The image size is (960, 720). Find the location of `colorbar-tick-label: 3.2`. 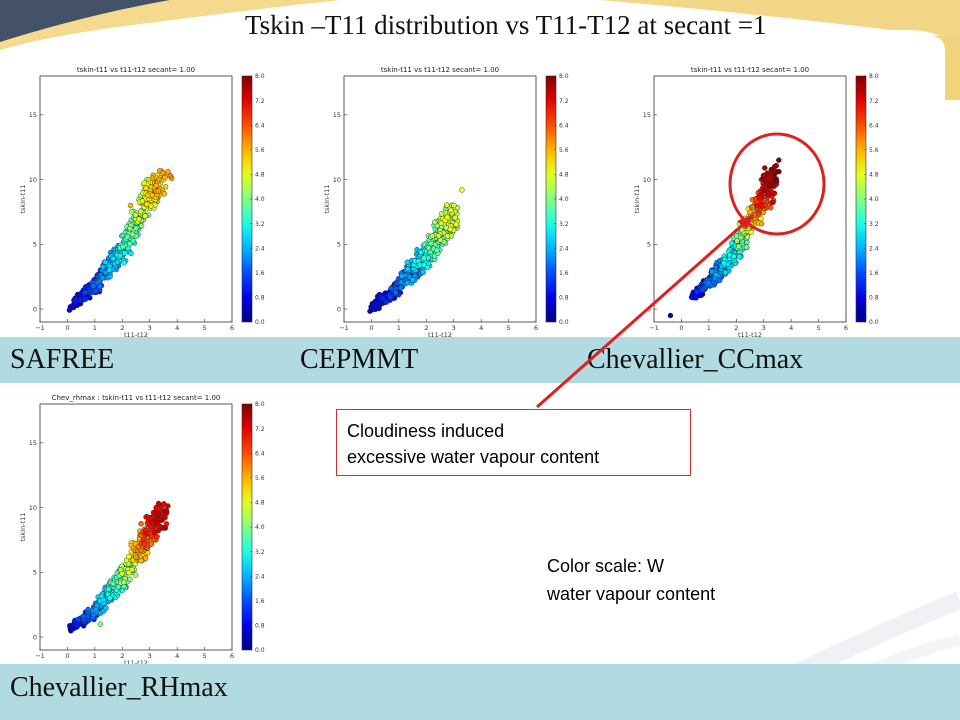

colorbar-tick-label: 3.2 is located at coordinates (260, 552).